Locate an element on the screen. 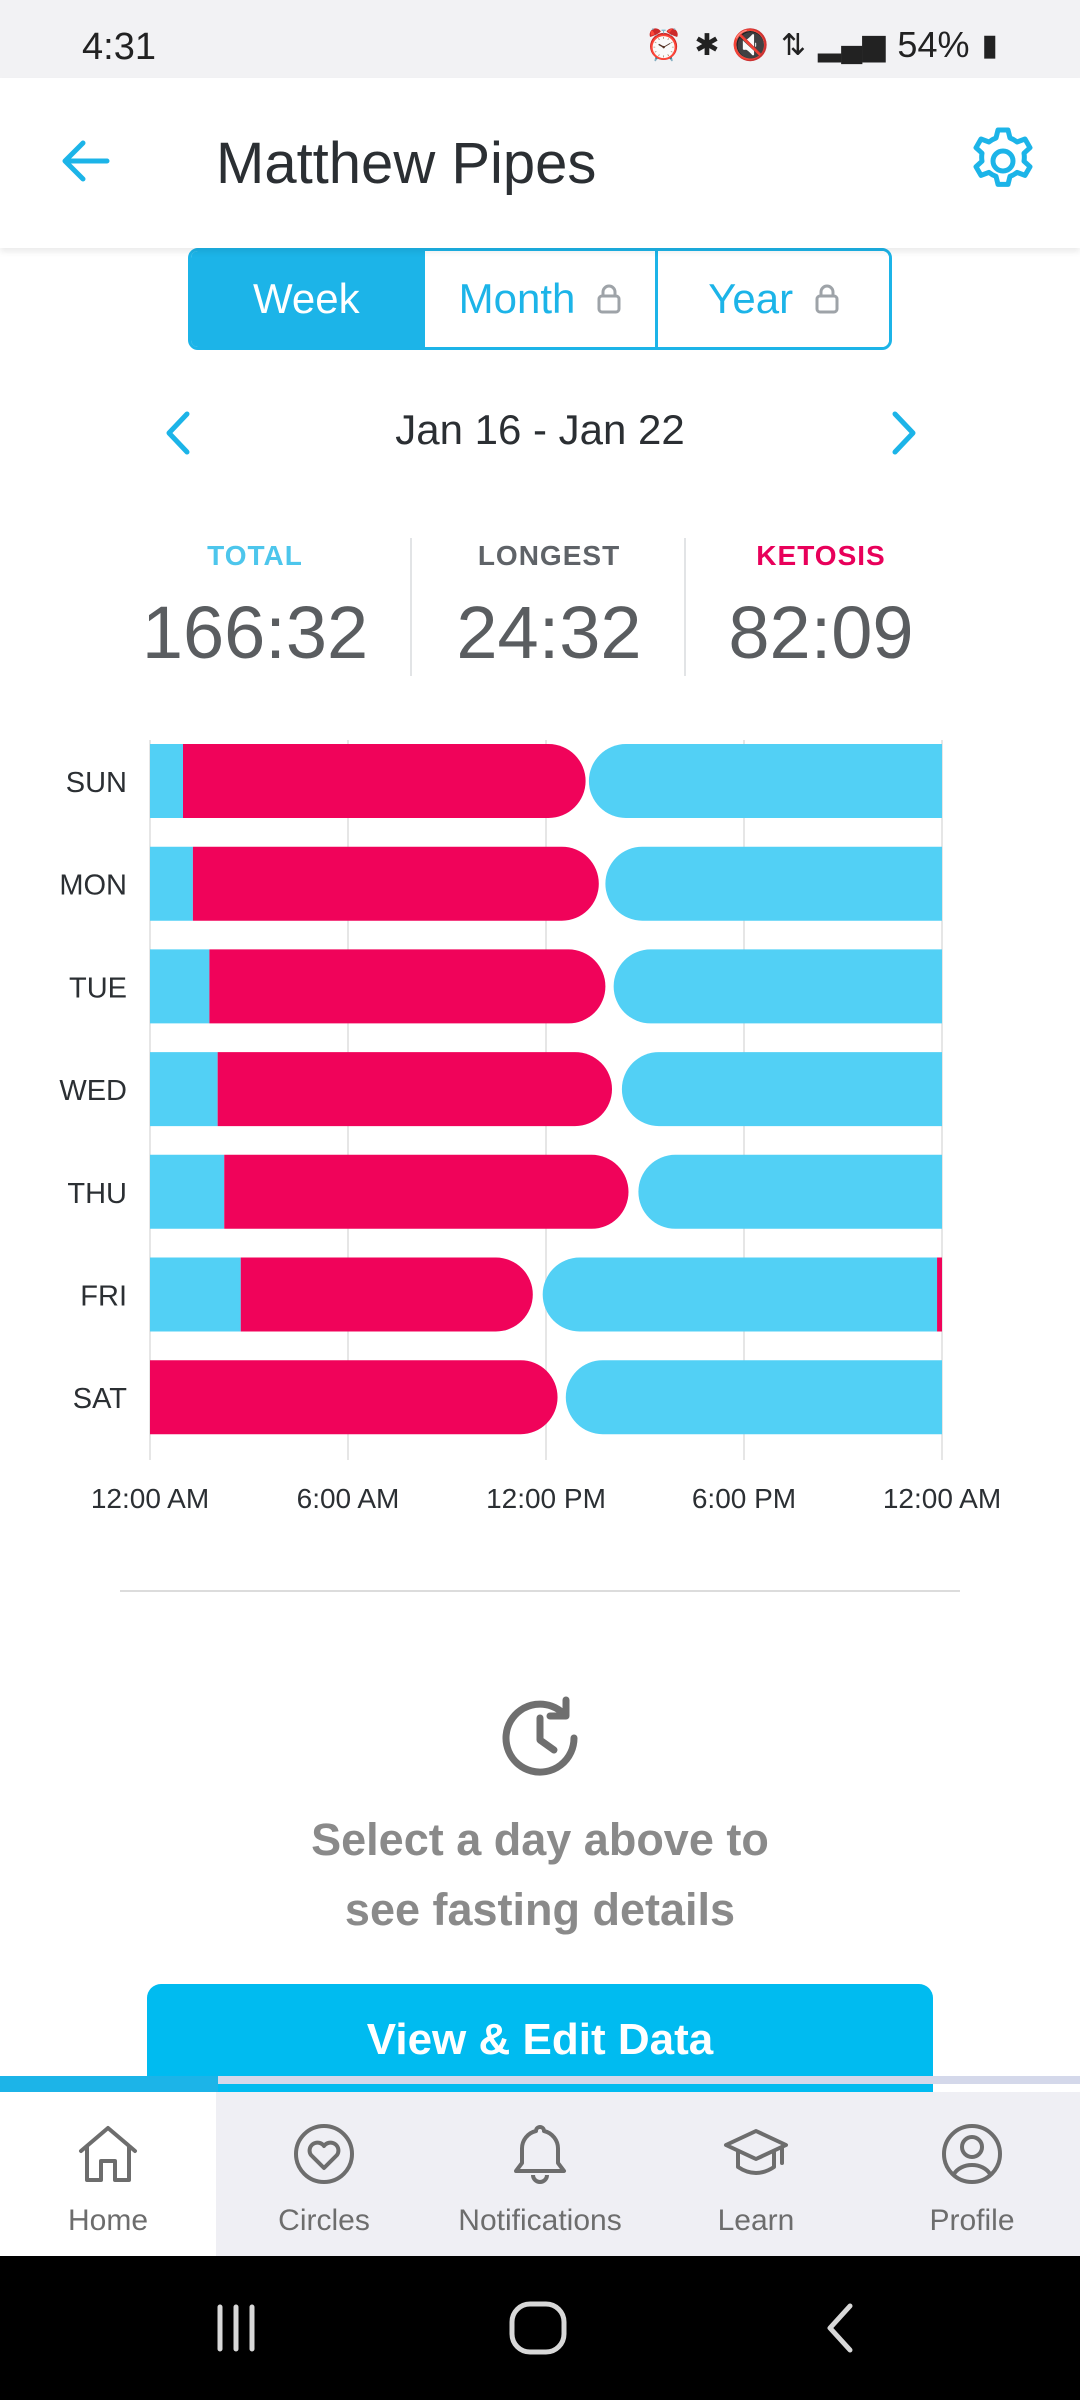 This screenshot has height=2400, width=1080. bell-icon is located at coordinates (540, 2154).